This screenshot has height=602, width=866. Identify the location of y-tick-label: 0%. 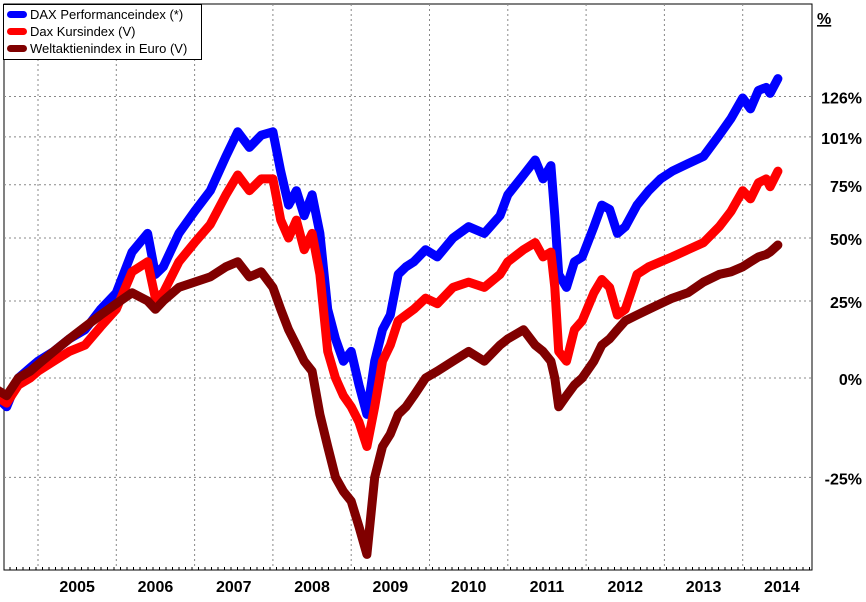
(850, 380).